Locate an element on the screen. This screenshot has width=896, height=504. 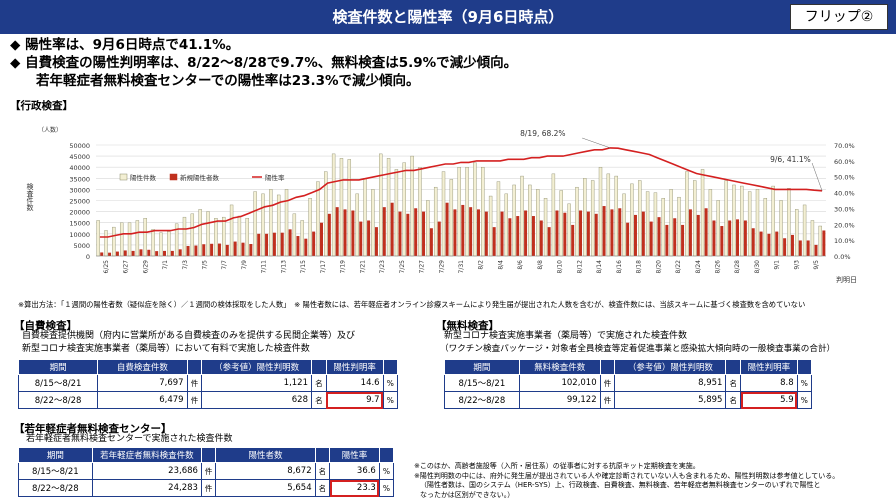
th-rate: 陽性判明率 is located at coordinates (354, 367).